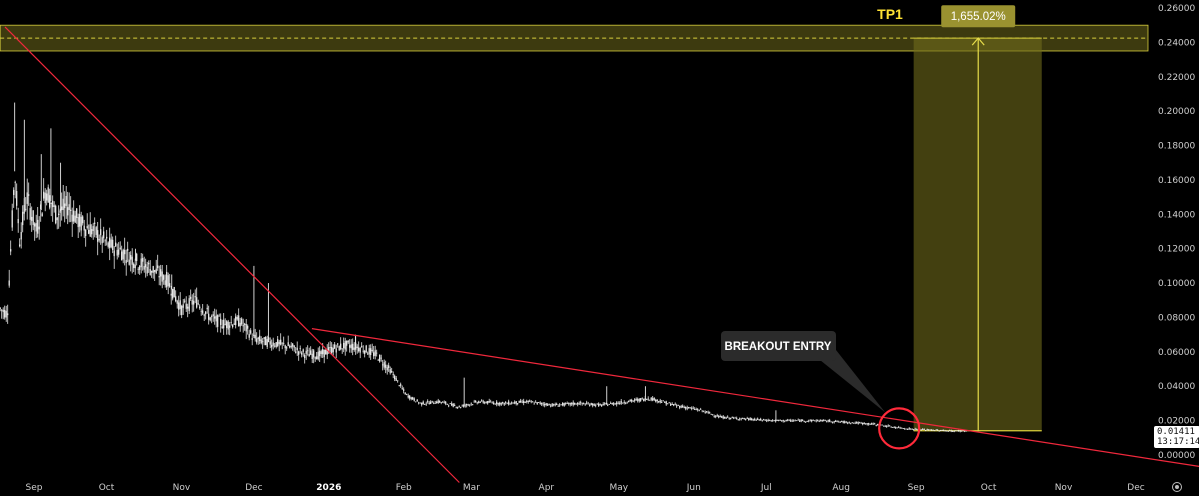  Describe the element at coordinates (1176, 432) in the screenshot. I see `last-price-value: 0.01411` at that location.